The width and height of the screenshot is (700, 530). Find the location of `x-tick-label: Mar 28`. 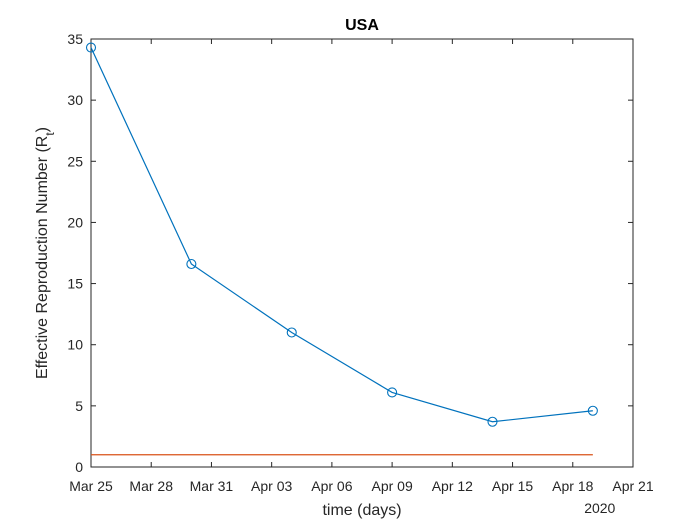

x-tick-label: Mar 28 is located at coordinates (151, 486).